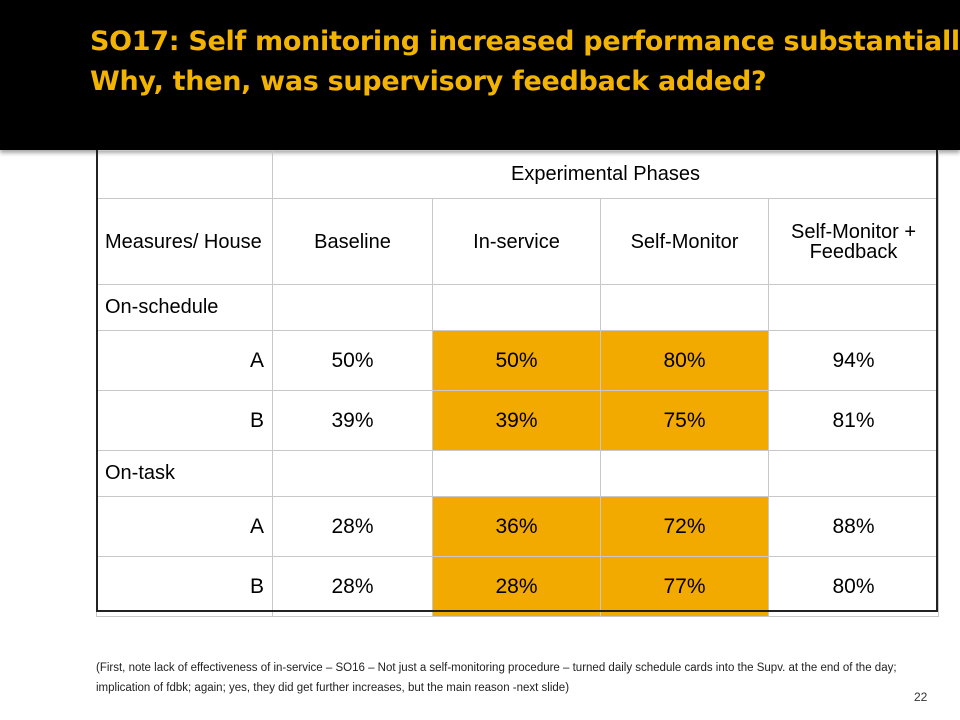  I want to click on table-row: B 39% 39% 75% 81%, so click(518, 420).